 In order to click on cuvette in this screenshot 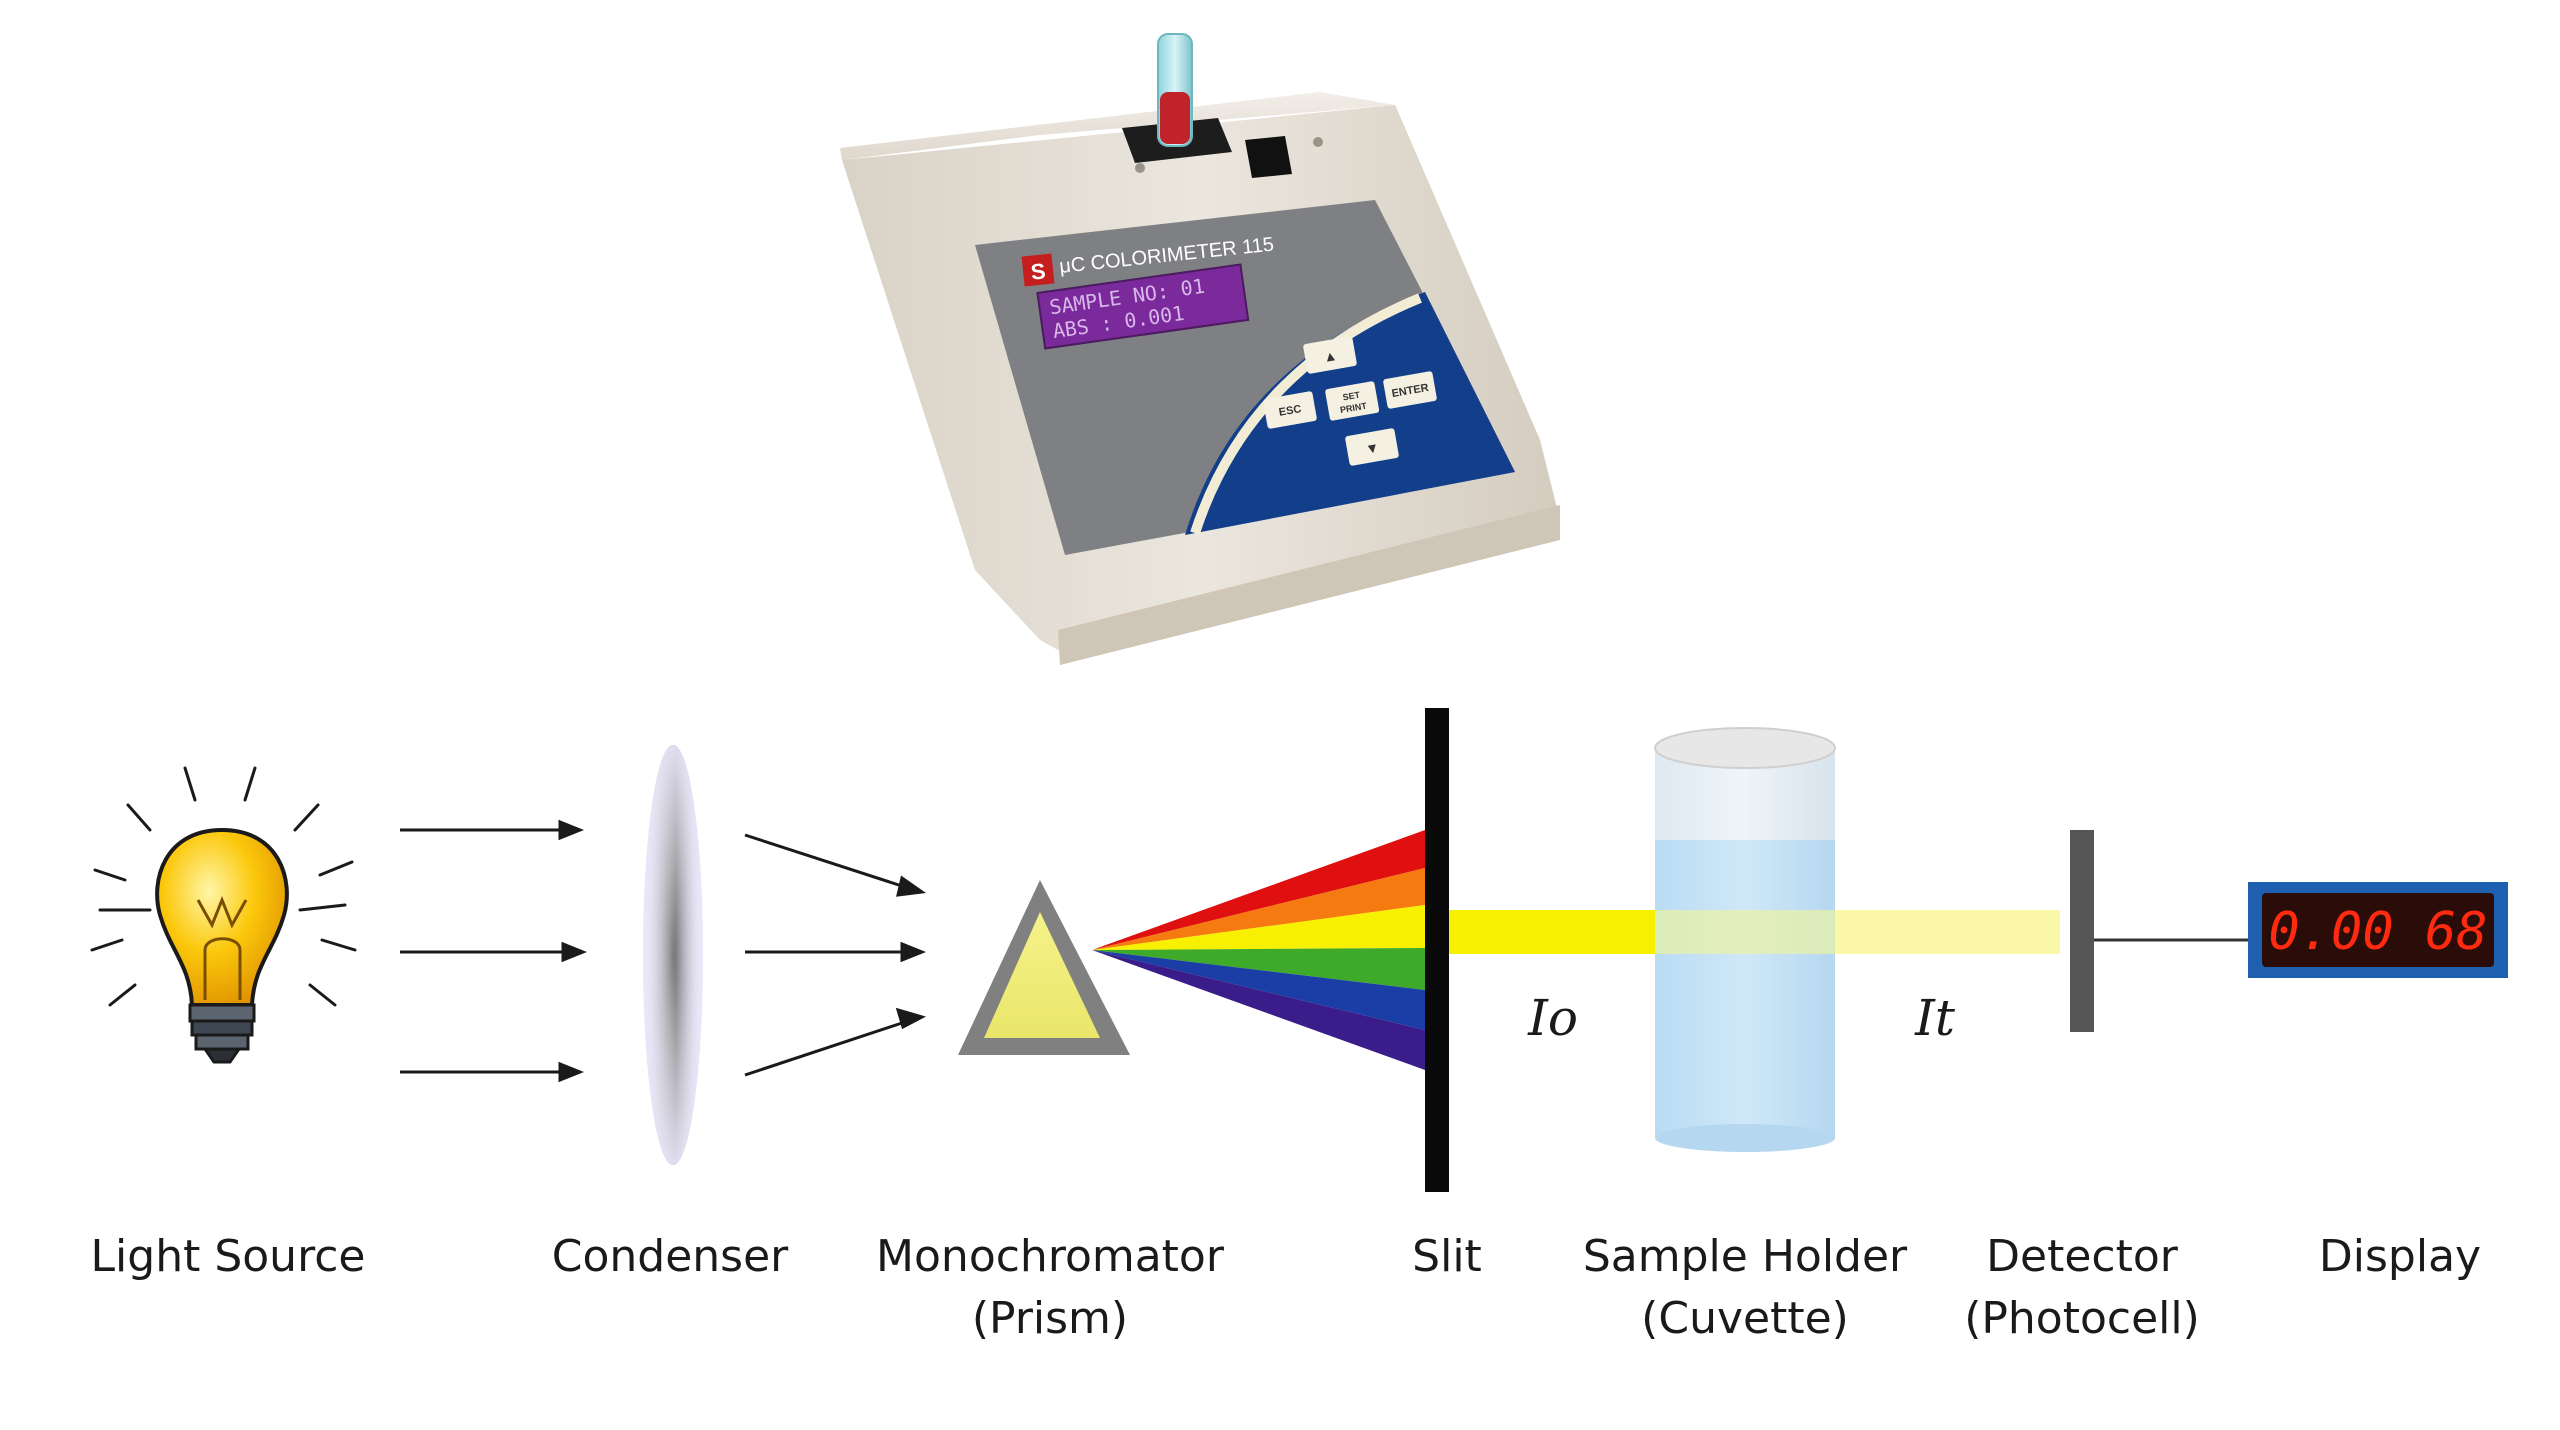, I will do `click(1745, 939)`.